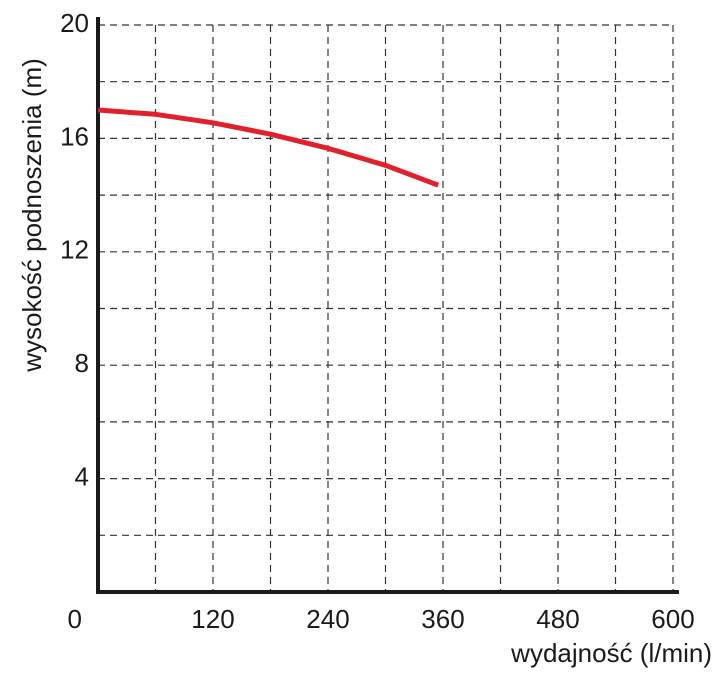  Describe the element at coordinates (268, 147) in the screenshot. I see `line-series` at that location.